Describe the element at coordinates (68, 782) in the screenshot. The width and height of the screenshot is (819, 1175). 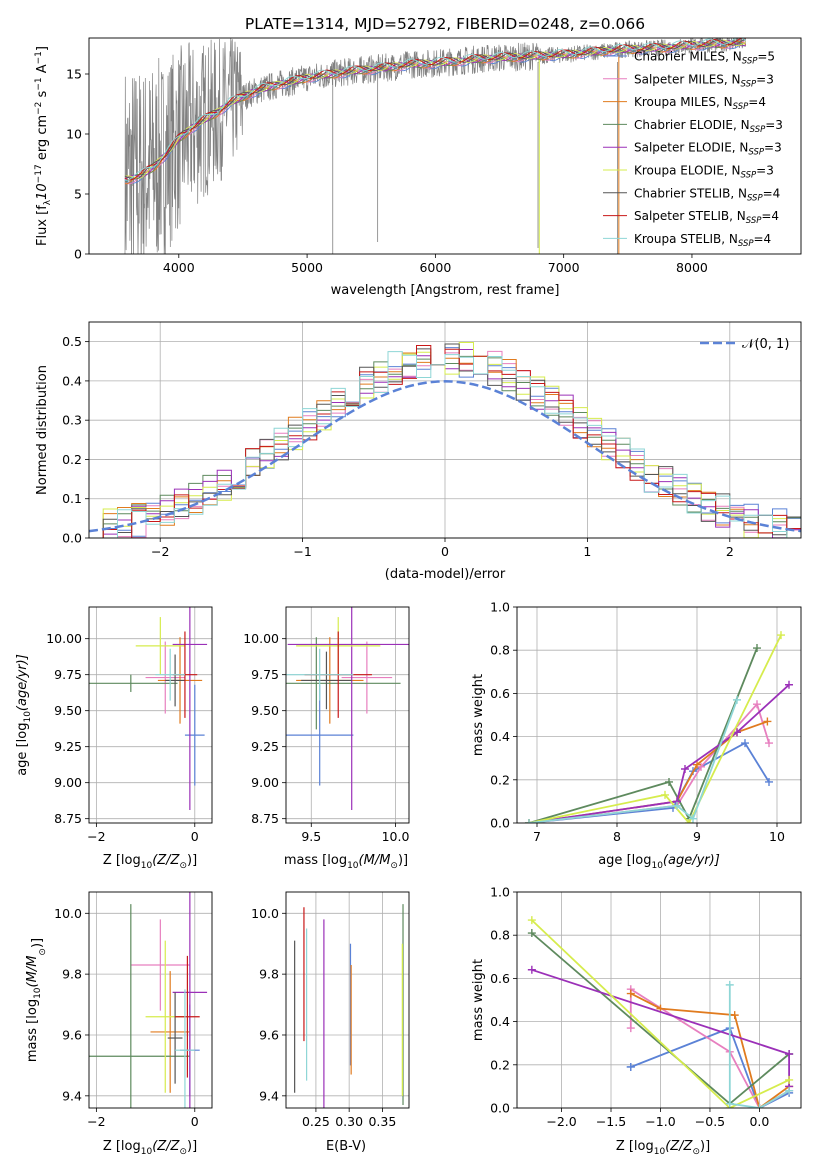
I see `y-tick-label: 9.00` at that location.